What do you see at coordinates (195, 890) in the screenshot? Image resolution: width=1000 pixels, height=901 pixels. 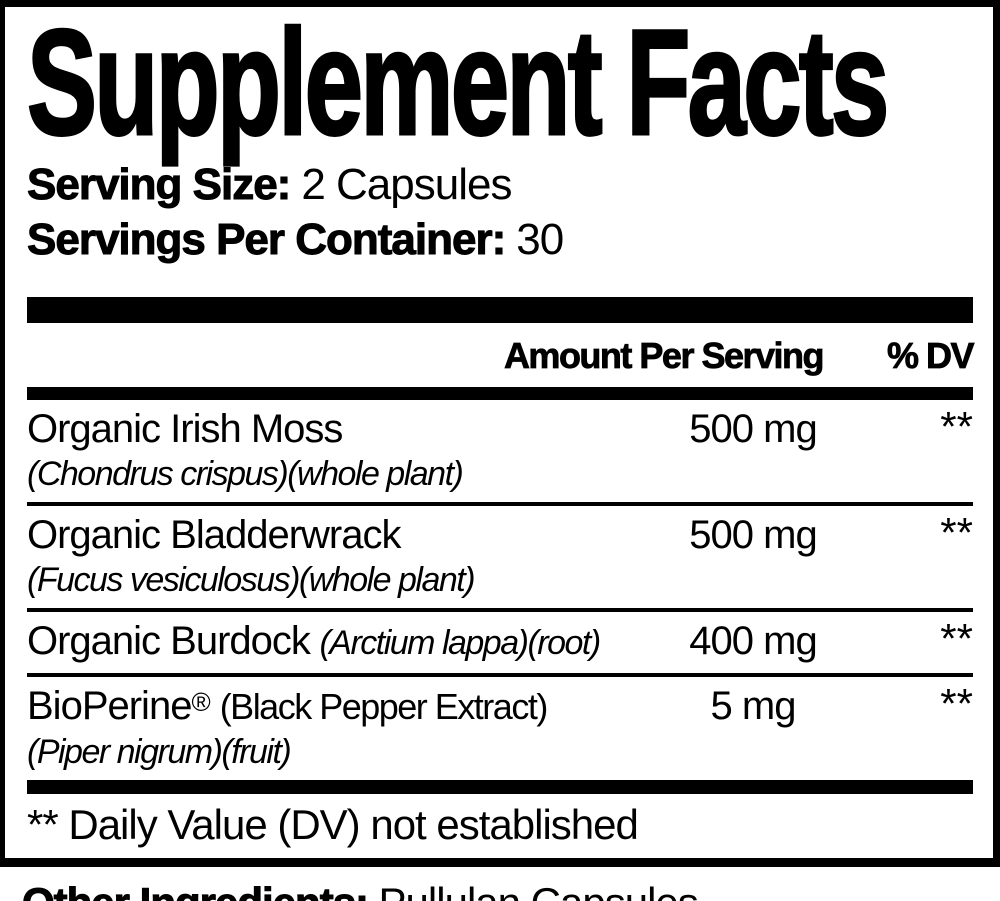 I see `other-ingredients-label: Other Ingredients:` at bounding box center [195, 890].